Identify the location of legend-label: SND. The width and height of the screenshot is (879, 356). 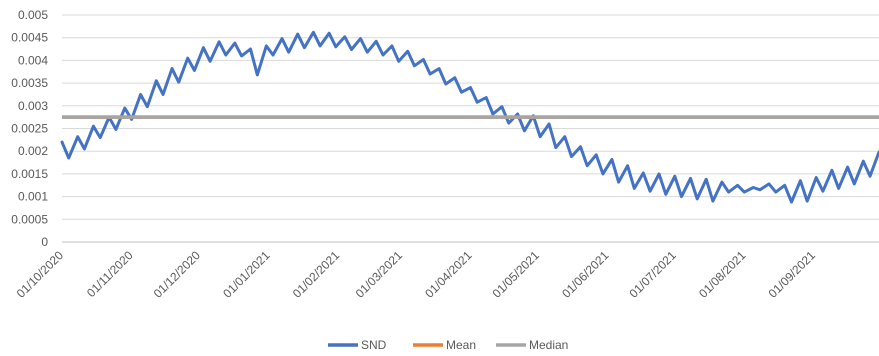
(374, 345).